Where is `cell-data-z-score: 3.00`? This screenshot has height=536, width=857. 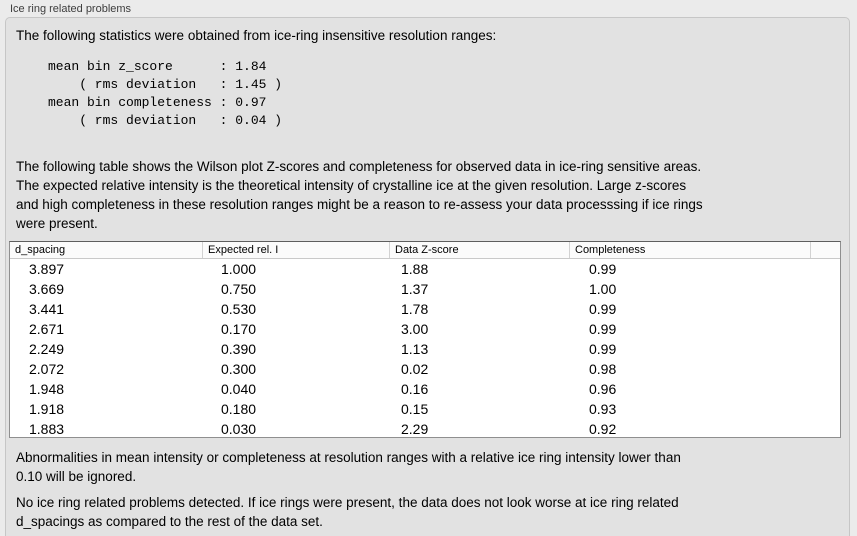
cell-data-z-score: 3.00 is located at coordinates (415, 329).